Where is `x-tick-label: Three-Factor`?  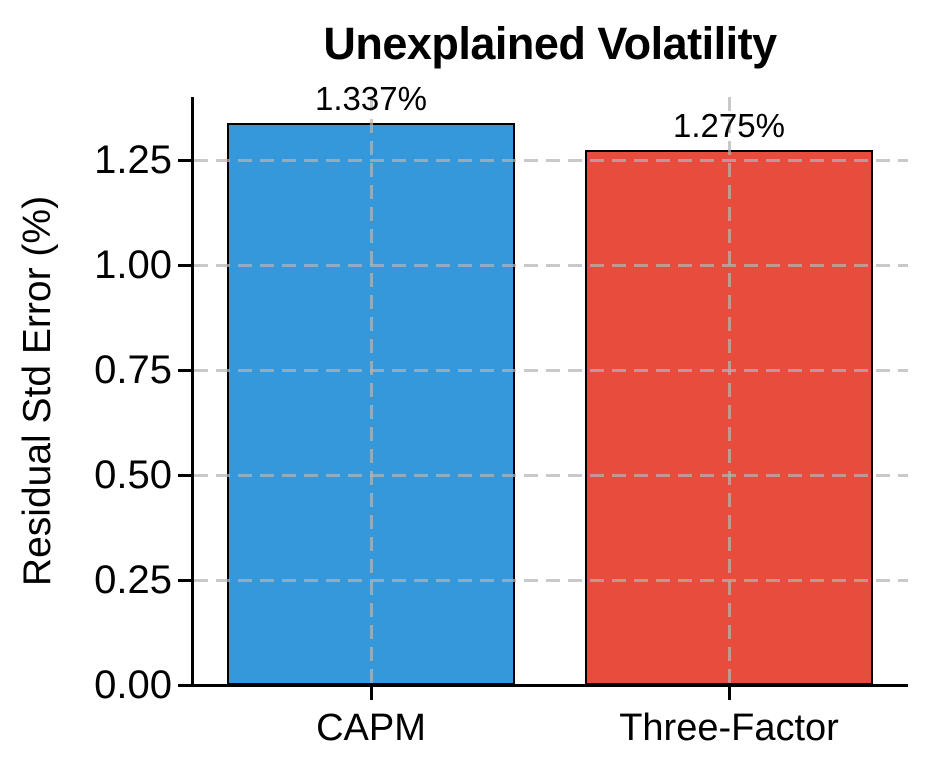
x-tick-label: Three-Factor is located at coordinates (729, 728).